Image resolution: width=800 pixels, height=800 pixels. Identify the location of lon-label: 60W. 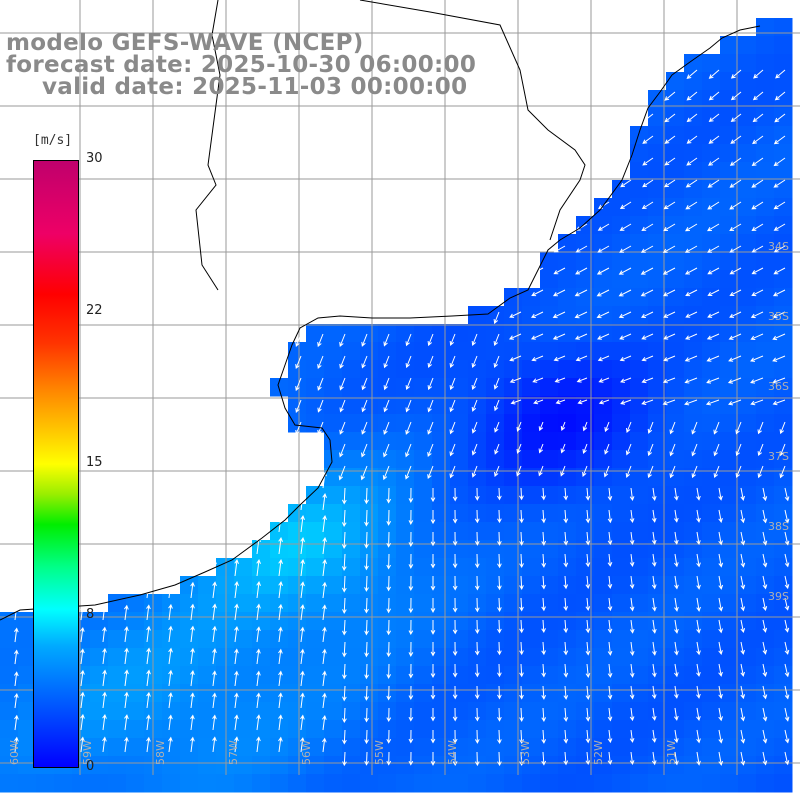
(14, 752).